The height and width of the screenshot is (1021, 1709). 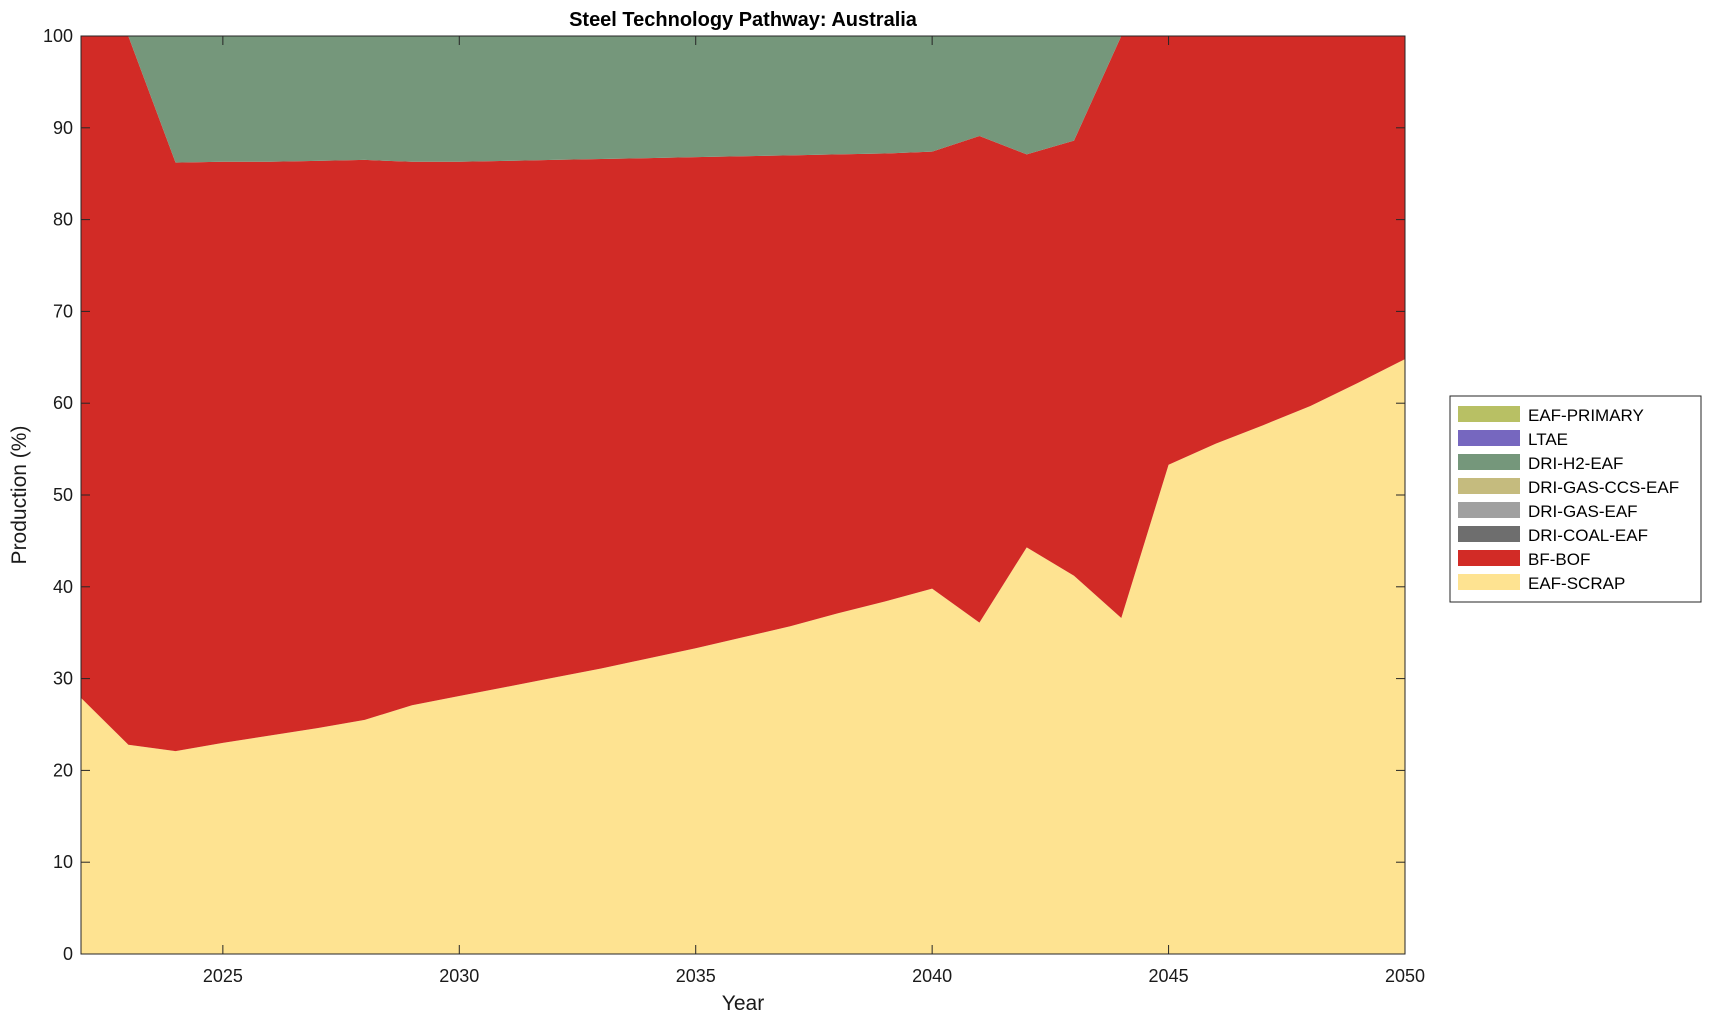 What do you see at coordinates (743, 99) in the screenshot?
I see `area-dri-h2-eaf` at bounding box center [743, 99].